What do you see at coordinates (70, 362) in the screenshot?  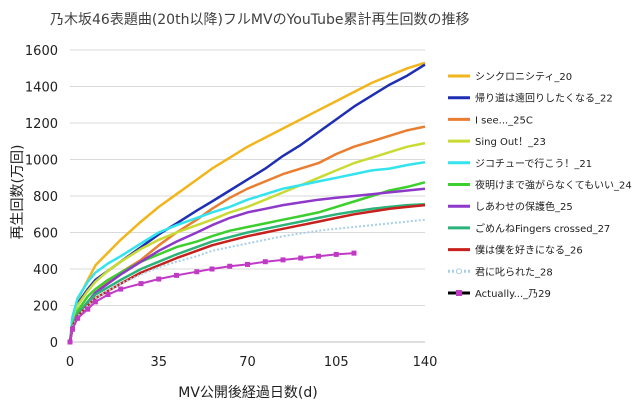 I see `x-tick-label: 0` at bounding box center [70, 362].